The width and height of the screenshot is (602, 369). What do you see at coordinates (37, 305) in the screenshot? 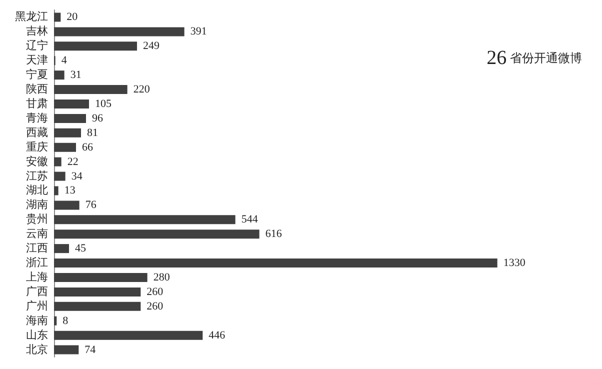
I see `y-tick-label: 广州` at bounding box center [37, 305].